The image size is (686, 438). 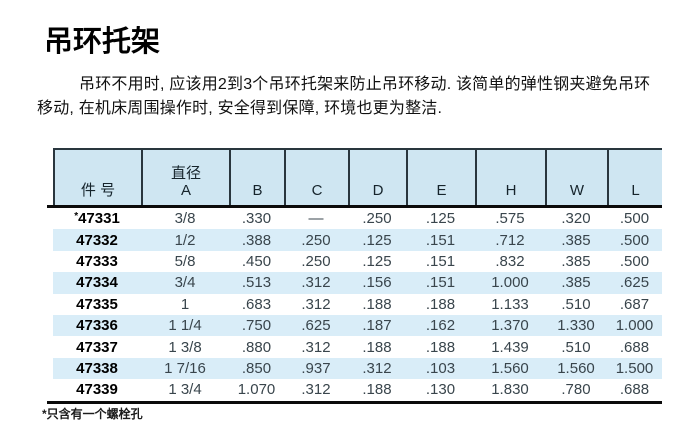 What do you see at coordinates (256, 368) in the screenshot?
I see `value-cell: .850` at bounding box center [256, 368].